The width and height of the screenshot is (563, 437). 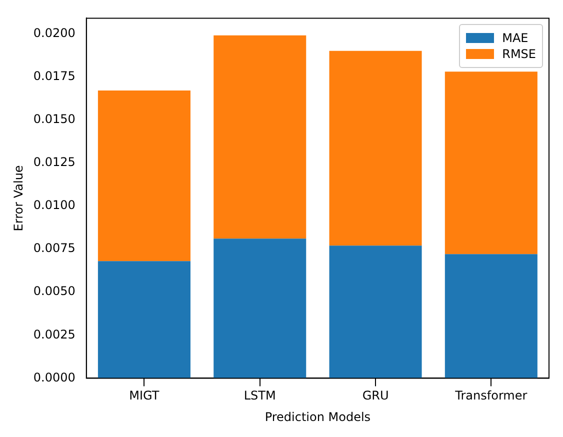 What do you see at coordinates (54, 205) in the screenshot?
I see `y-tick-label: 0.0100` at bounding box center [54, 205].